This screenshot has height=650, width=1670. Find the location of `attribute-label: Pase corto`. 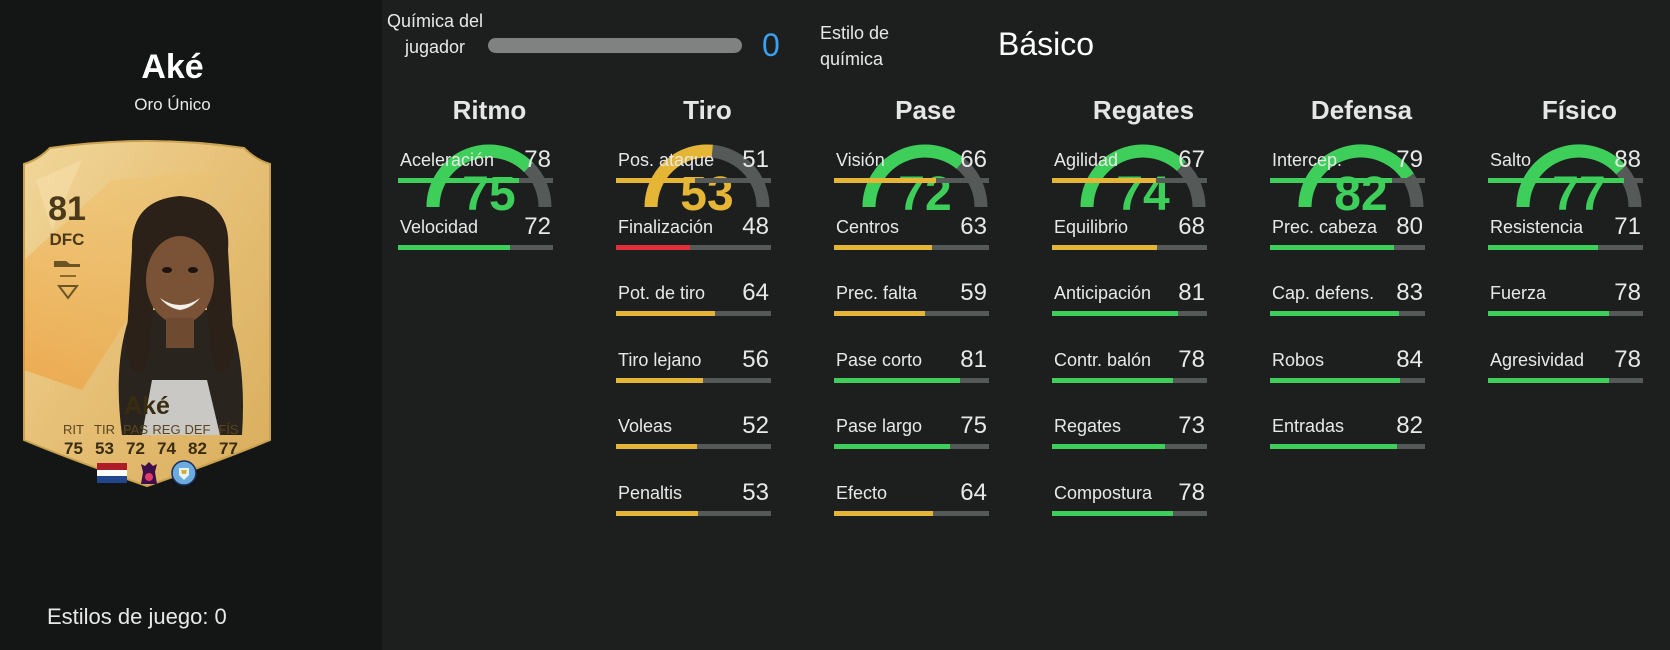

attribute-label: Pase corto is located at coordinates (879, 359).